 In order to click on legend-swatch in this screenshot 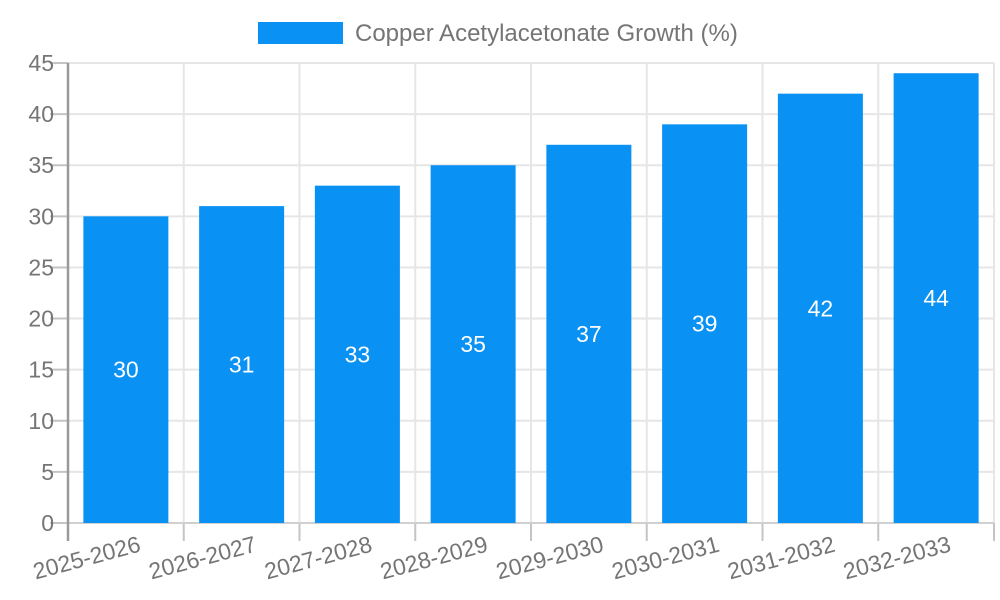, I will do `click(300, 33)`.